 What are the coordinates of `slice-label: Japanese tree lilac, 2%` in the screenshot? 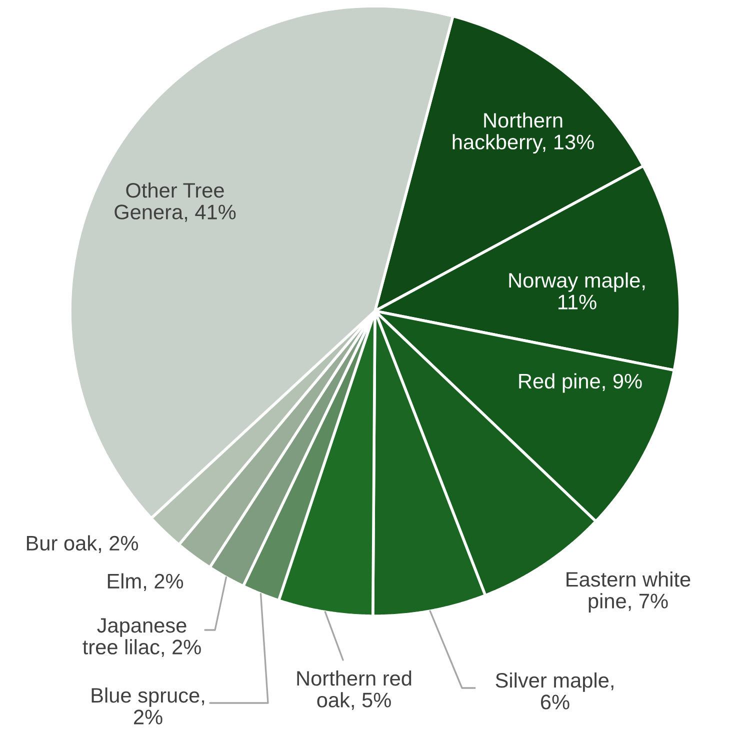 It's located at (141, 637).